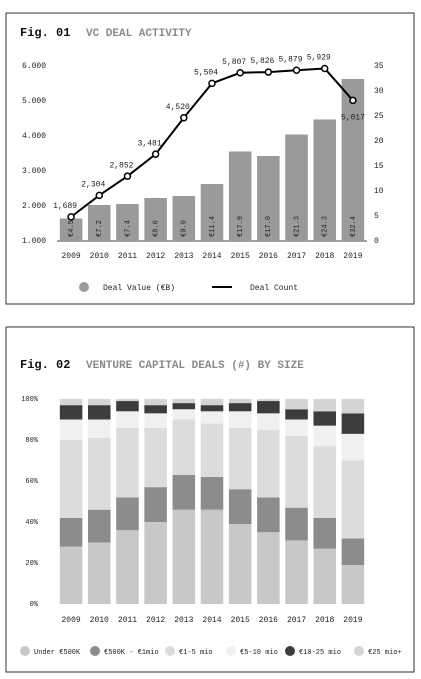 The width and height of the screenshot is (421, 679). I want to click on y2-tick-label: 10, so click(379, 191).